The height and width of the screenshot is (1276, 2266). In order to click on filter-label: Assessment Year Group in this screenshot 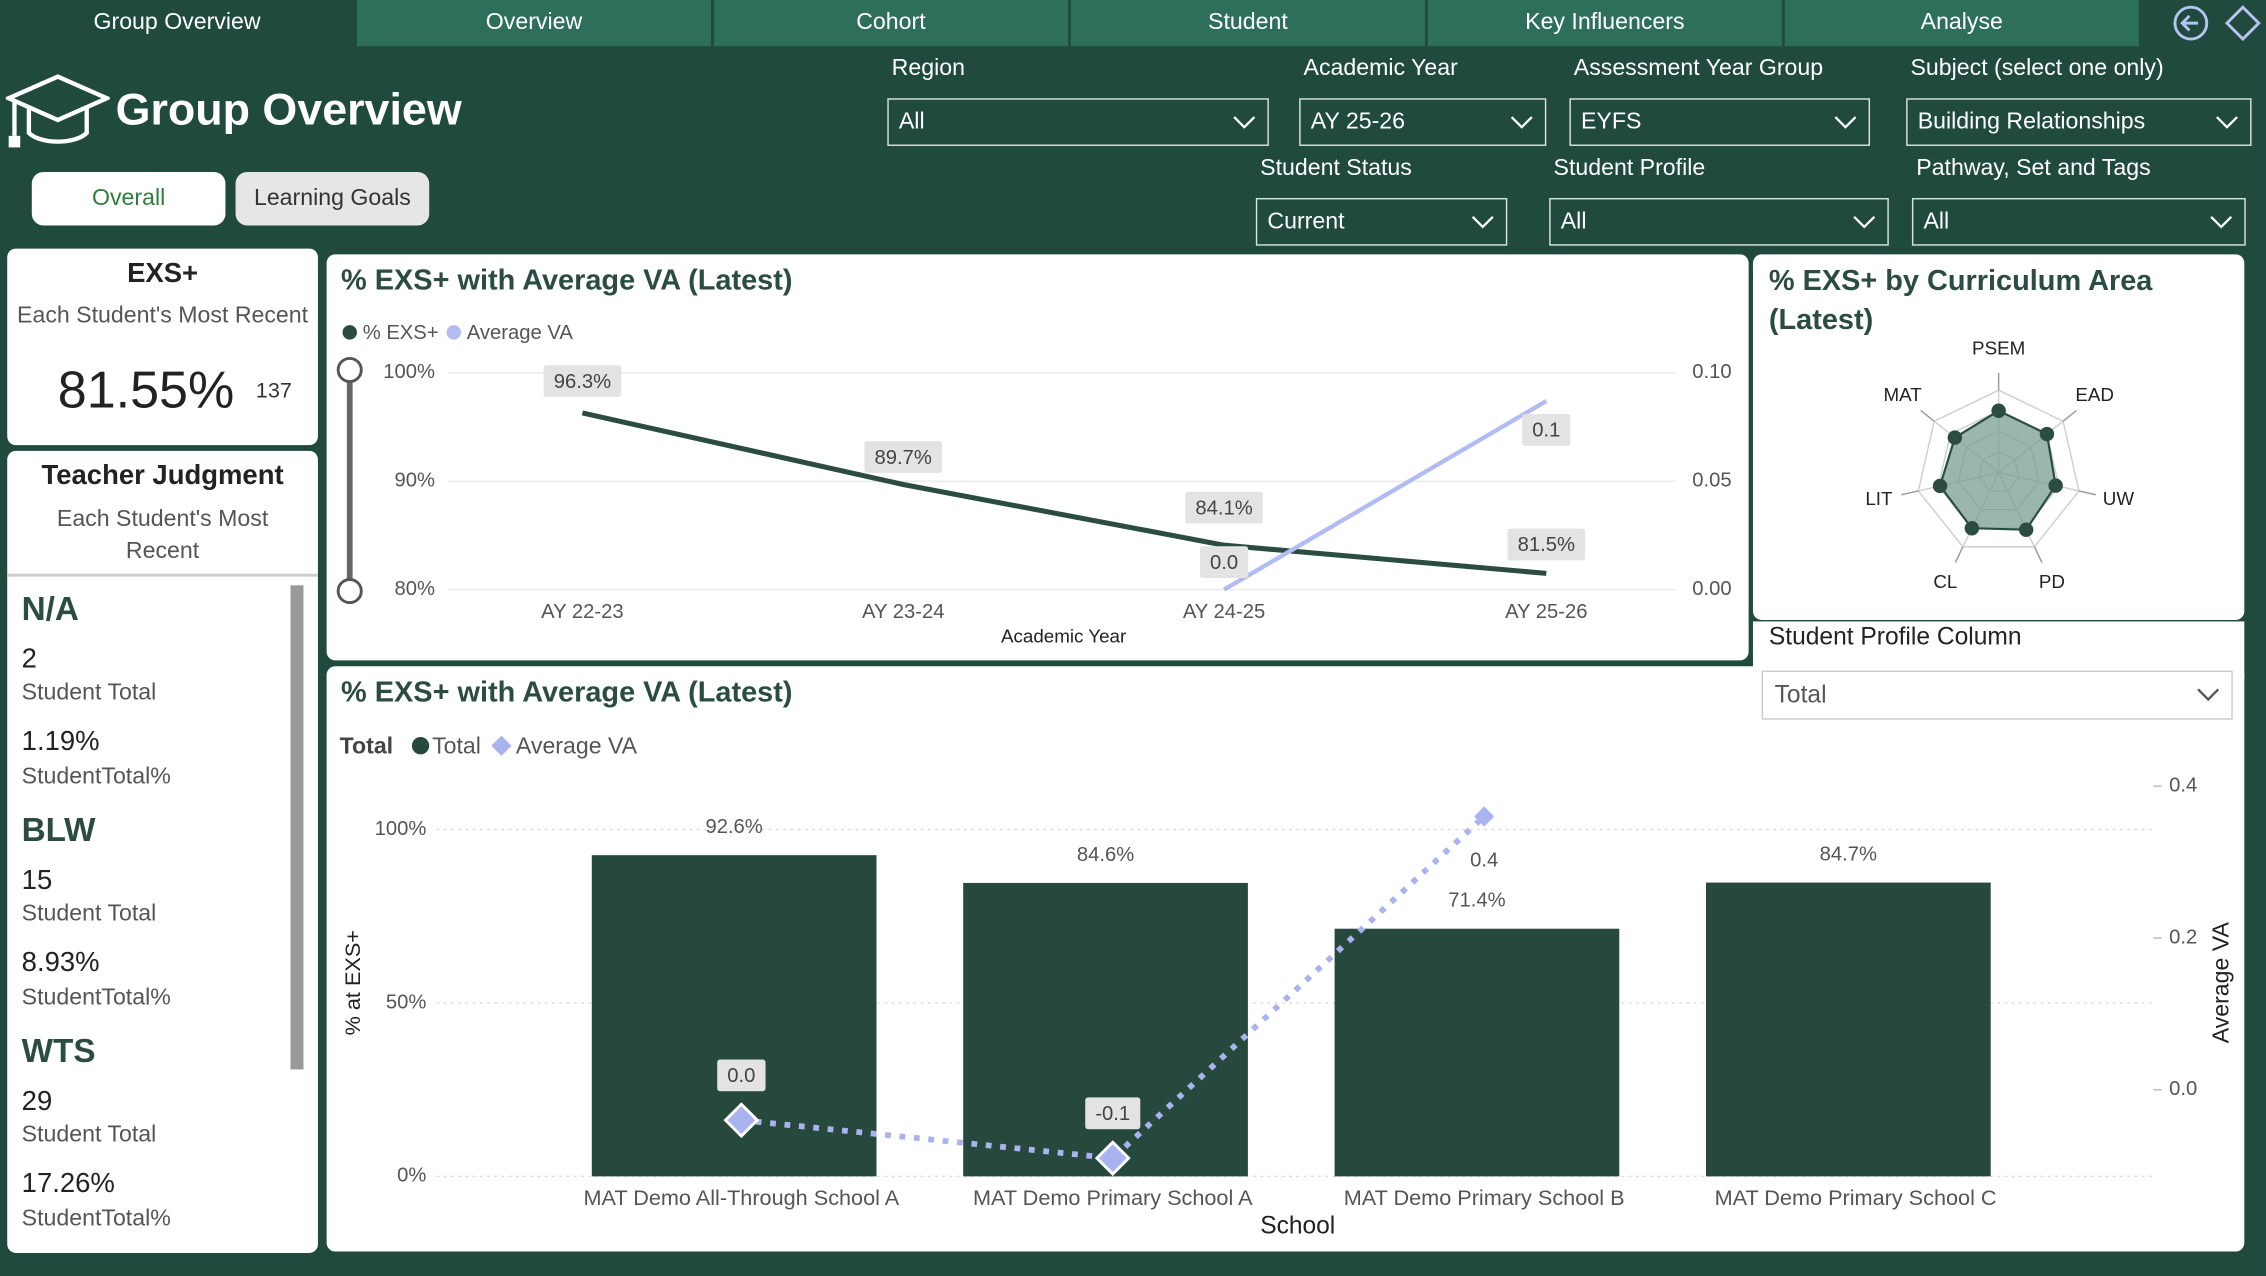, I will do `click(1698, 68)`.